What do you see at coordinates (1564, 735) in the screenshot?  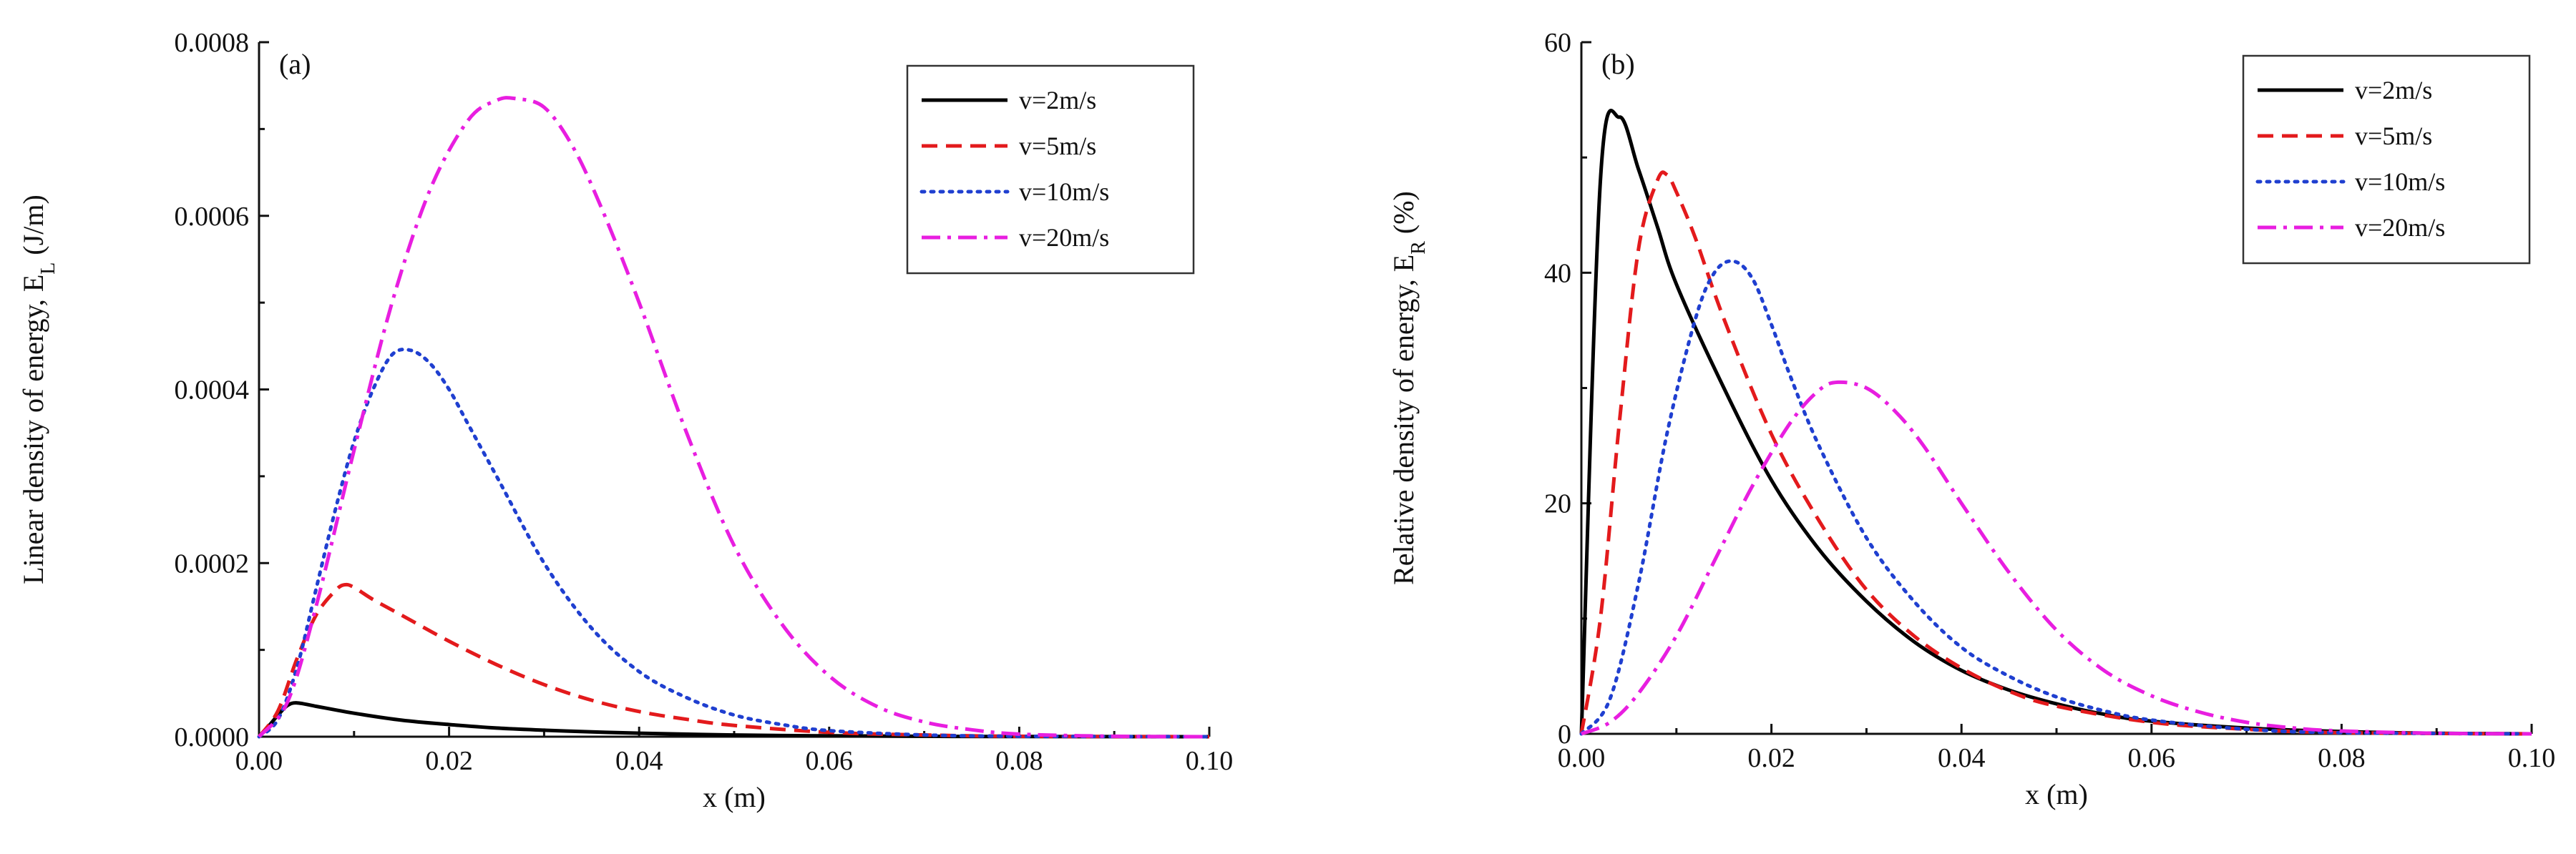 I see `y-tick-label: 0` at bounding box center [1564, 735].